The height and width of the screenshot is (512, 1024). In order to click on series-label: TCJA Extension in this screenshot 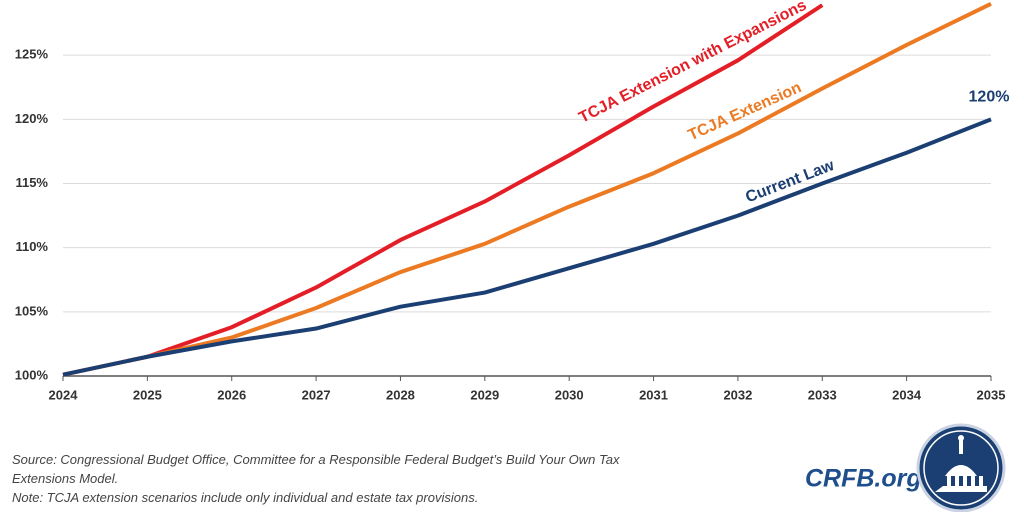, I will do `click(745, 111)`.